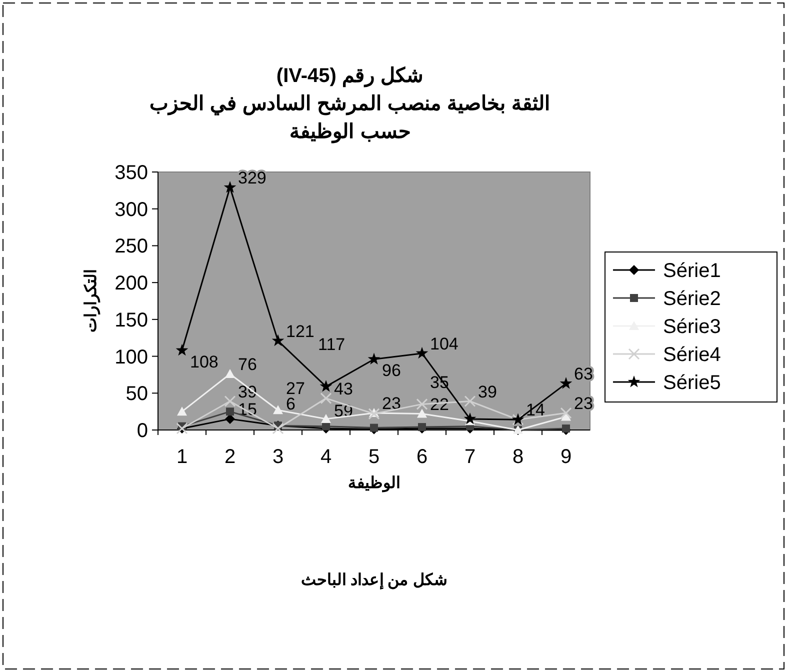 The height and width of the screenshot is (672, 787). I want to click on y-tick-label: 50, so click(137, 394).